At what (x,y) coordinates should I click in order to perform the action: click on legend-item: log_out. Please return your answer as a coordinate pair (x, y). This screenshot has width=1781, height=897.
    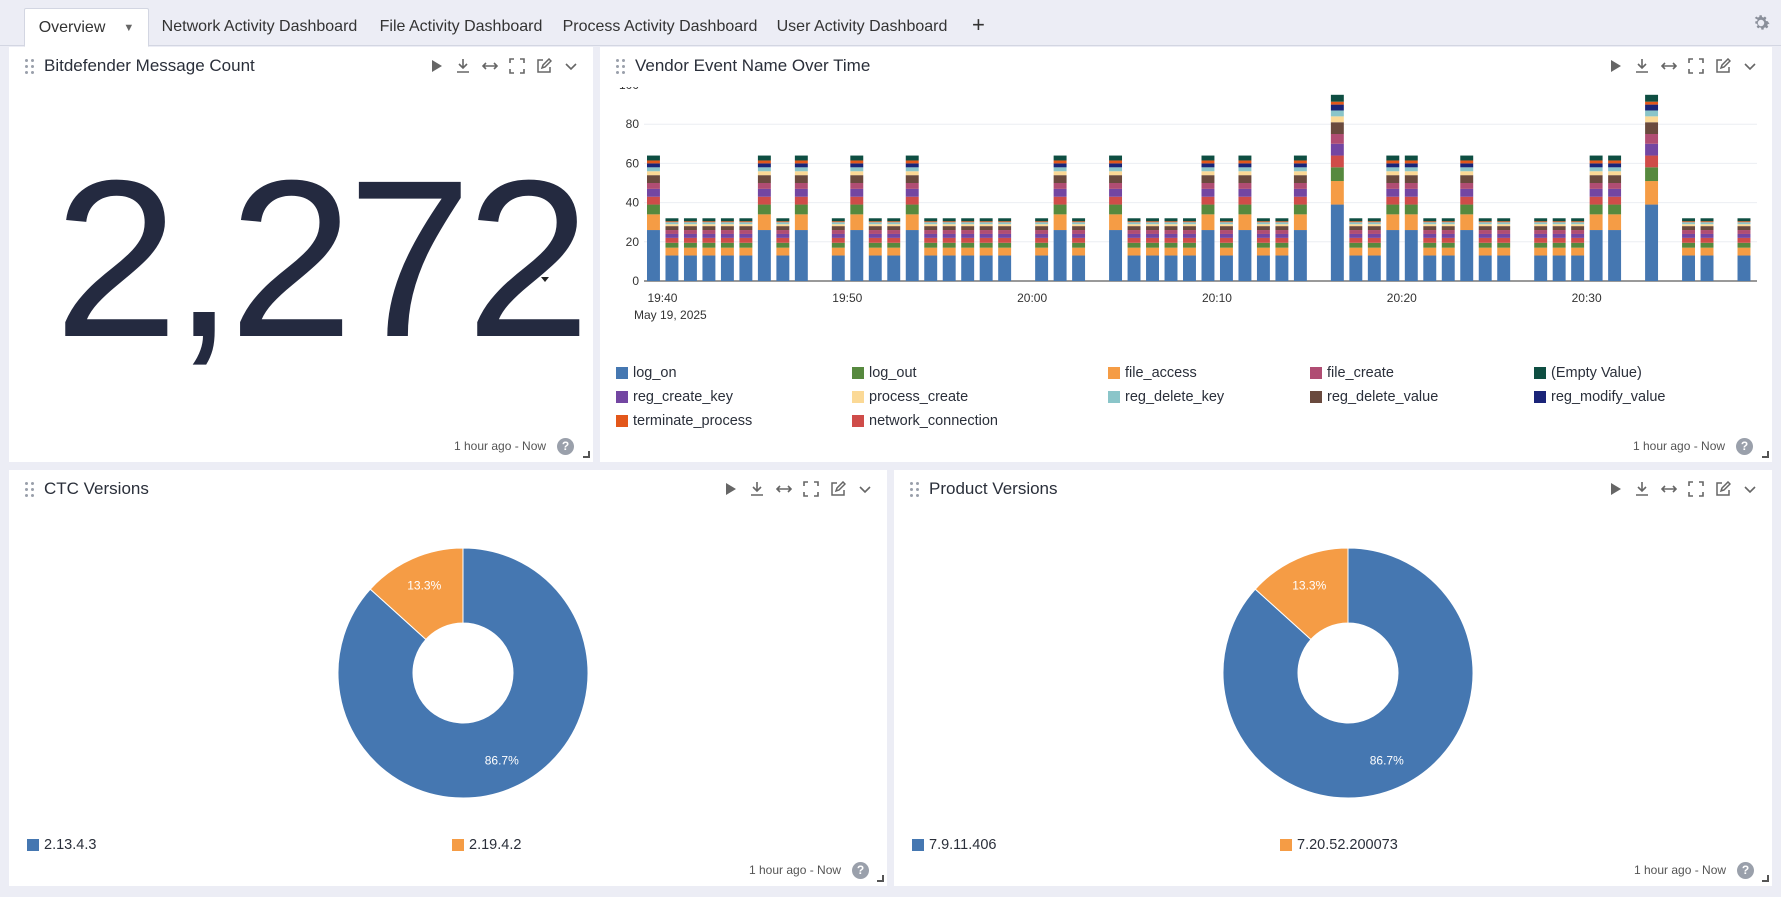
    Looking at the image, I should click on (884, 373).